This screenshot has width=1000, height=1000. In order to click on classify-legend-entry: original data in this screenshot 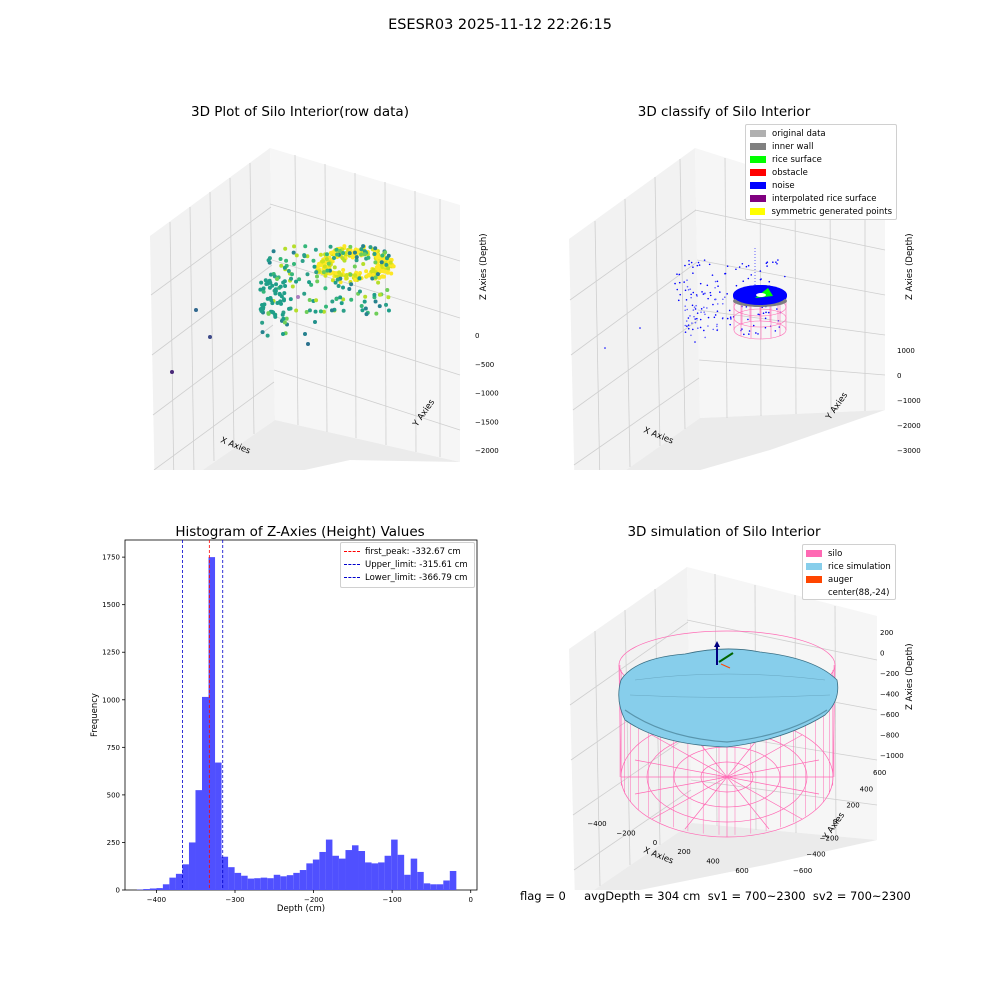, I will do `click(821, 133)`.